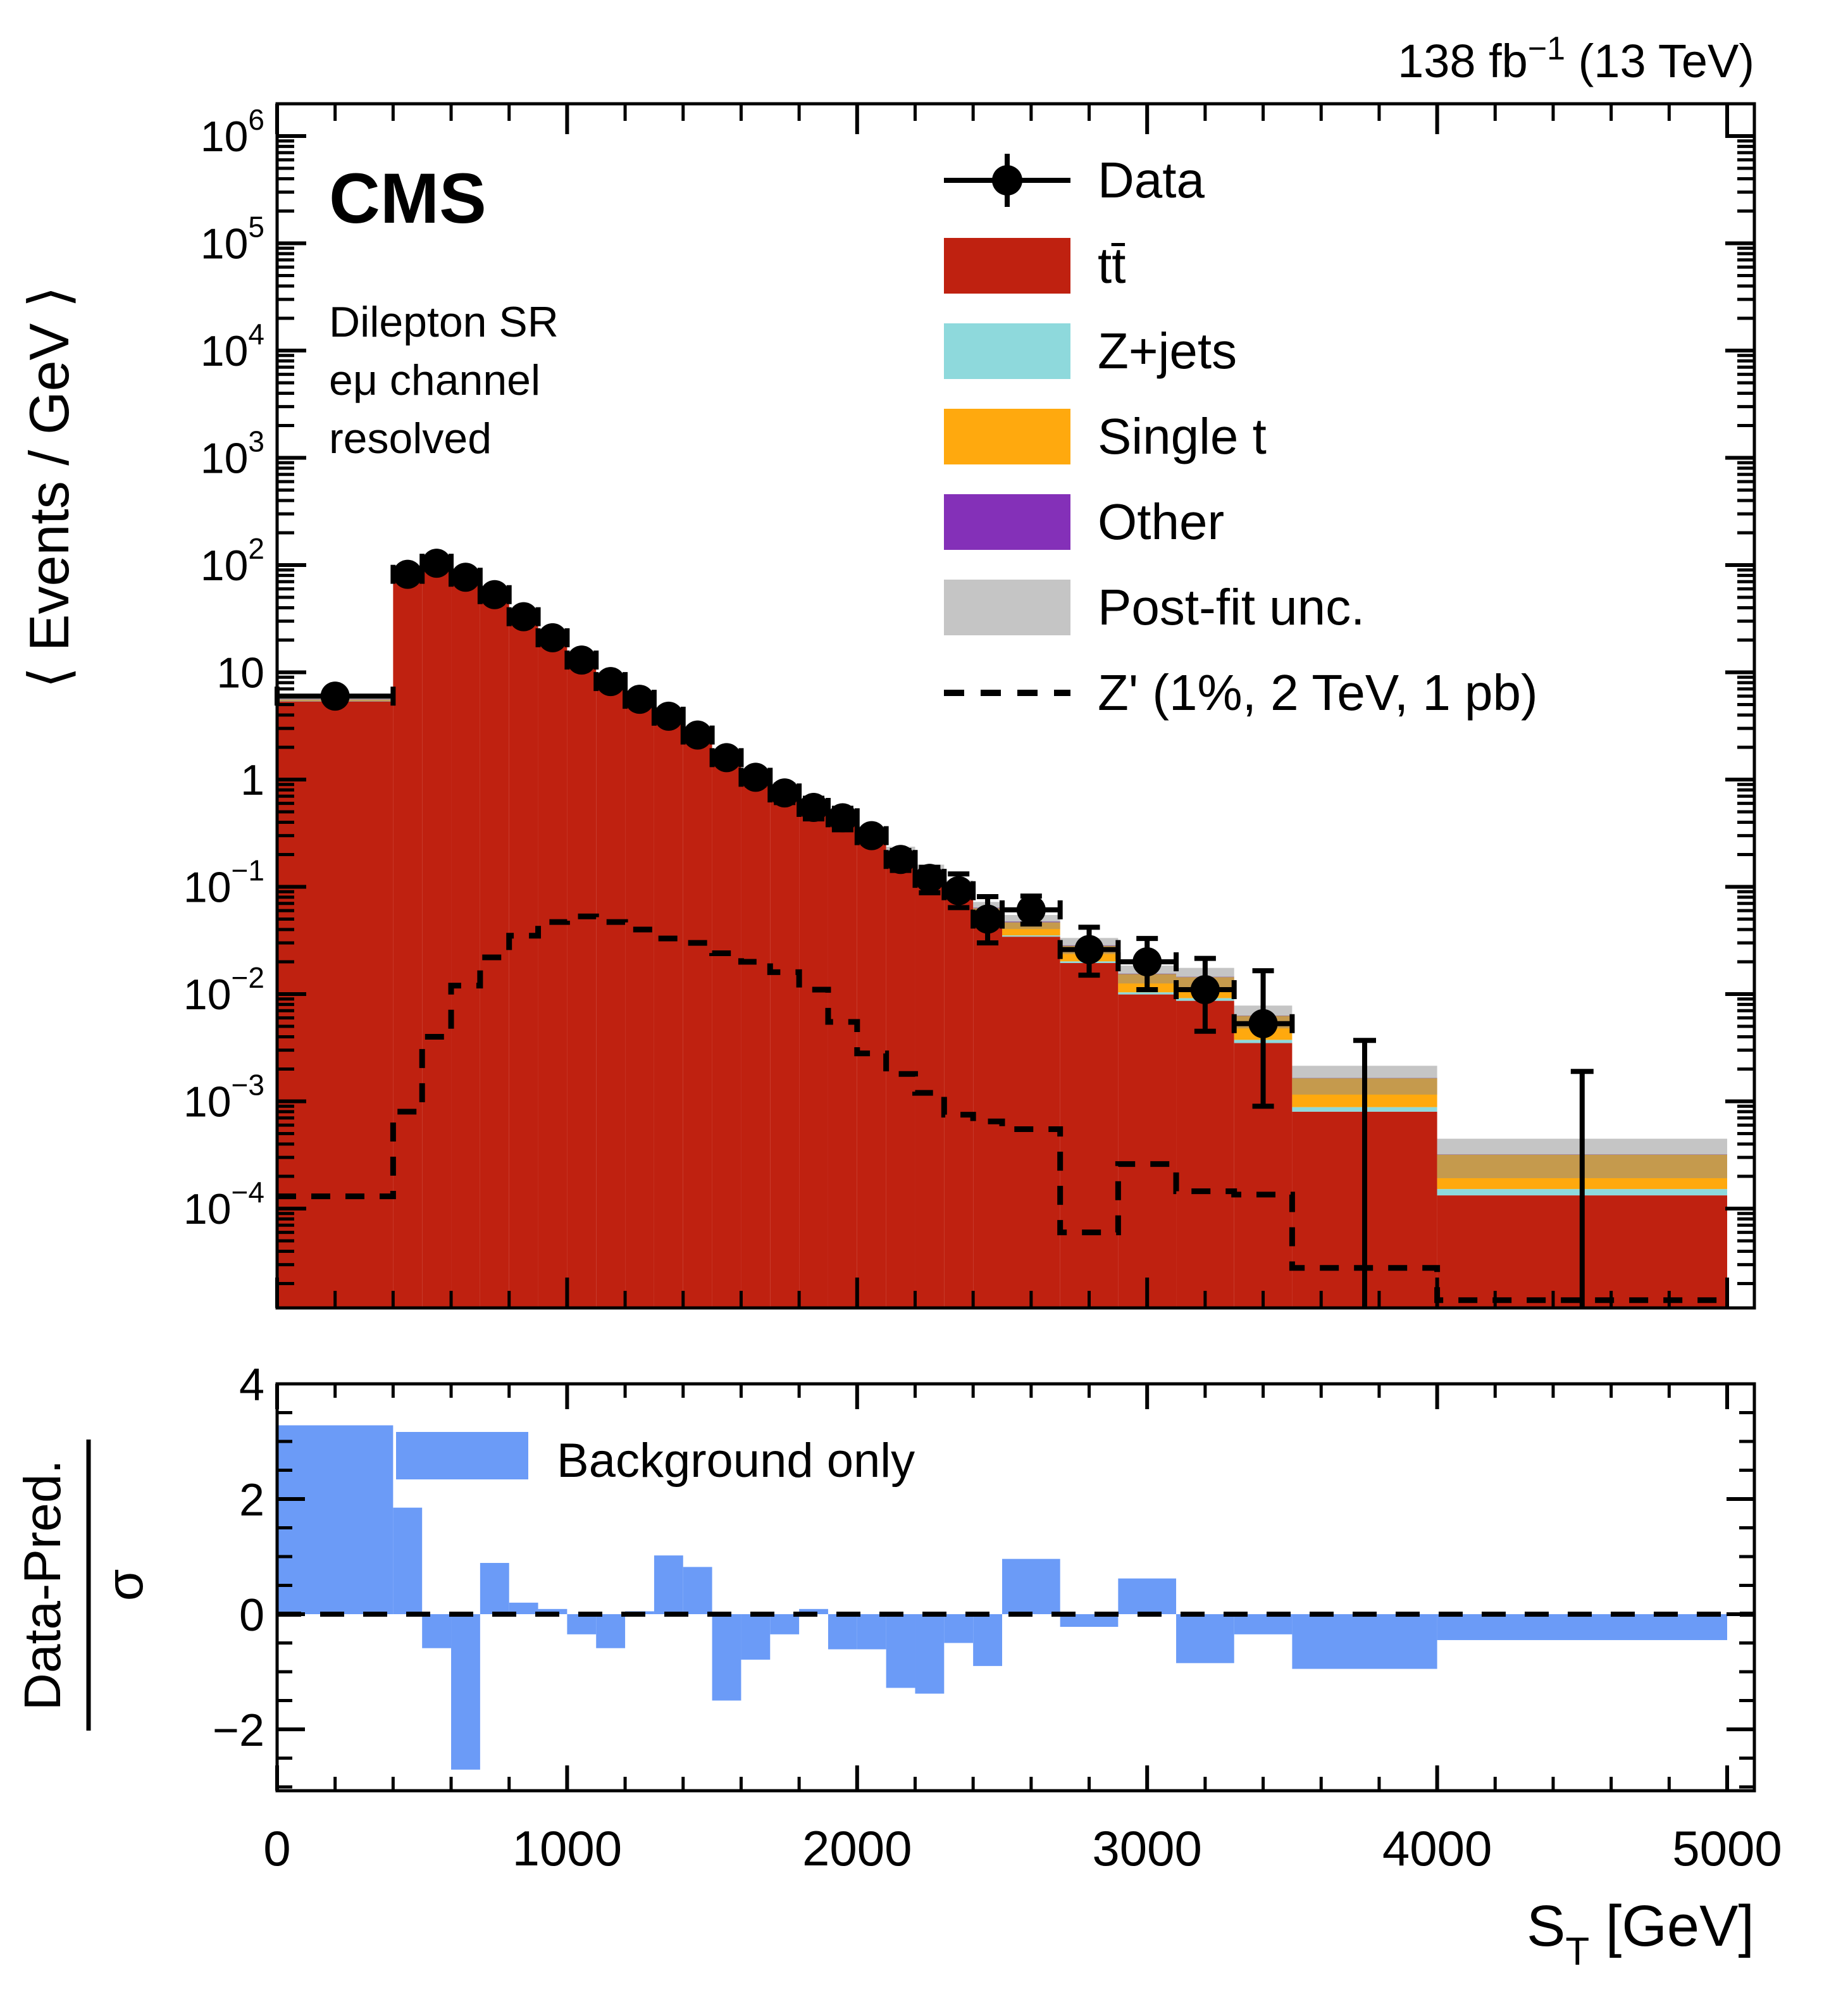 The width and height of the screenshot is (1848, 1997). What do you see at coordinates (1007, 351) in the screenshot?
I see `legend-swatch-zjets` at bounding box center [1007, 351].